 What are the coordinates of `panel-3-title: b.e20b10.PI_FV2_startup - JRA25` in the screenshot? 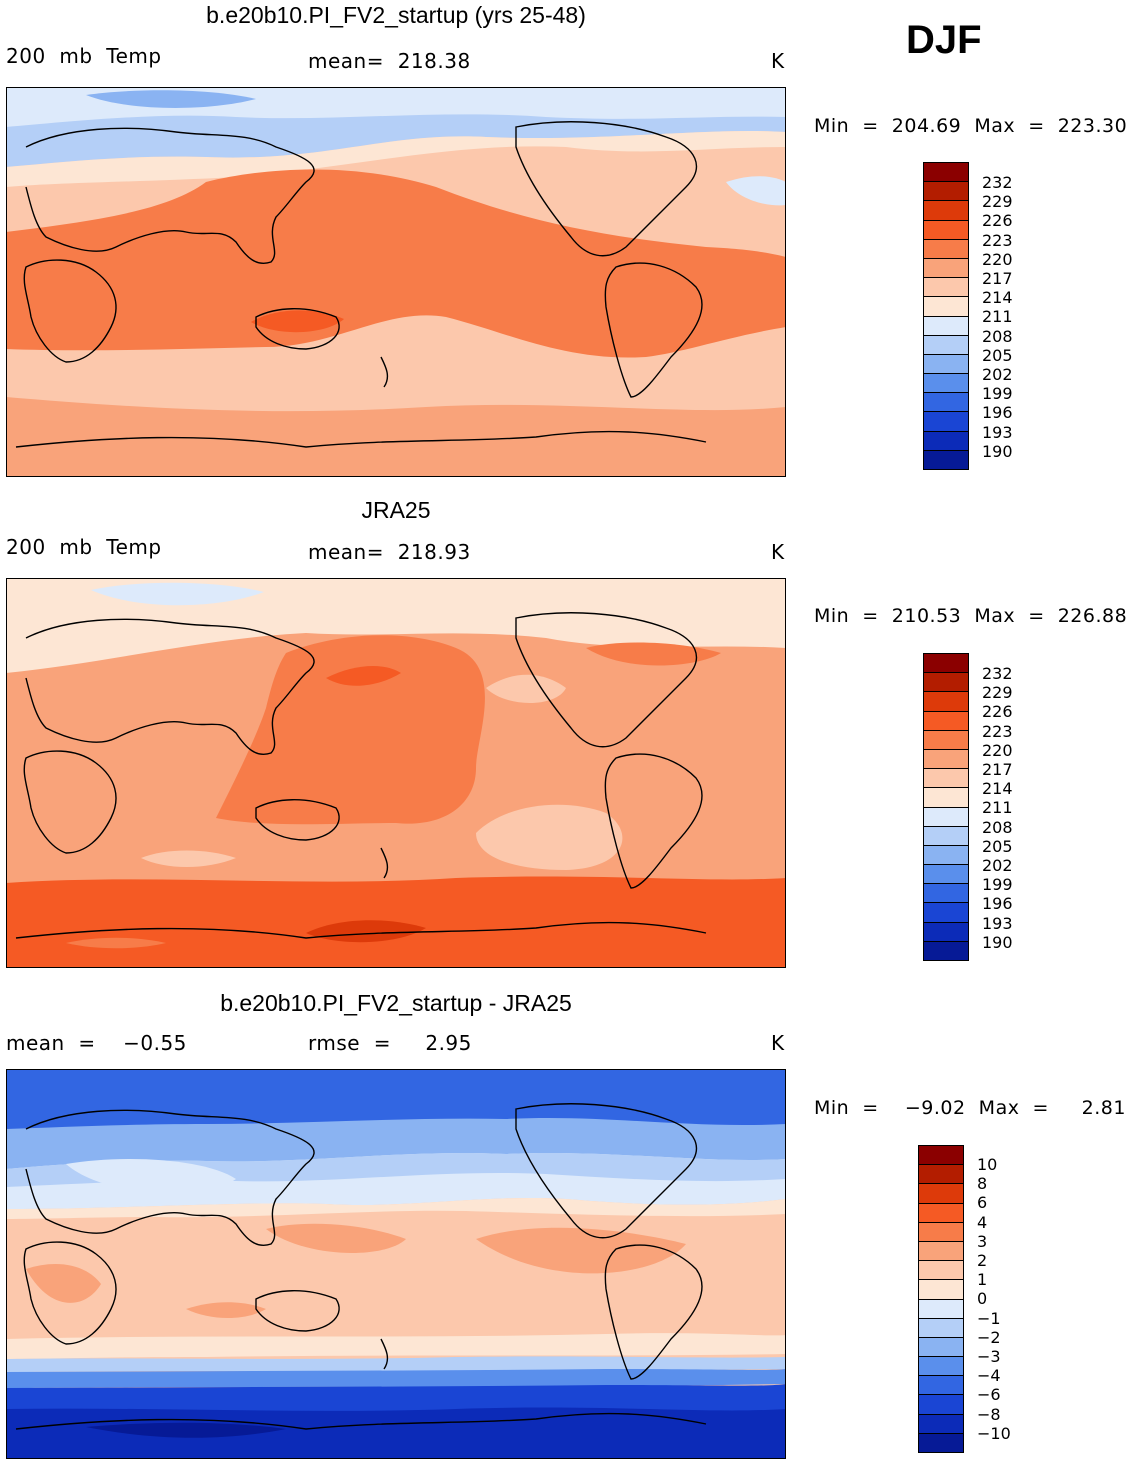 It's located at (396, 1003).